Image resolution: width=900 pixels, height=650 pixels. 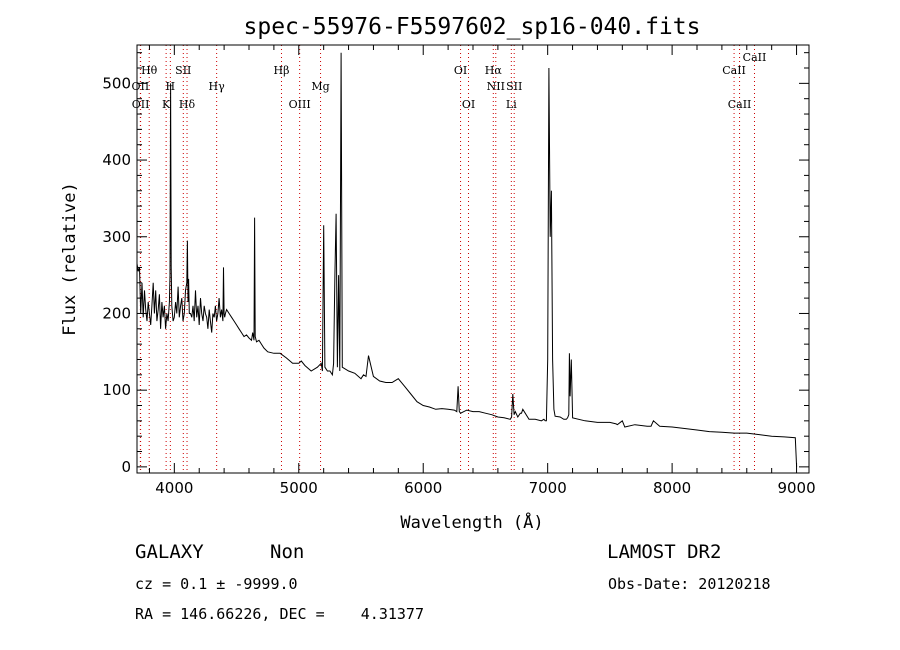 I want to click on y-tick-label: 100, so click(x=116, y=390).